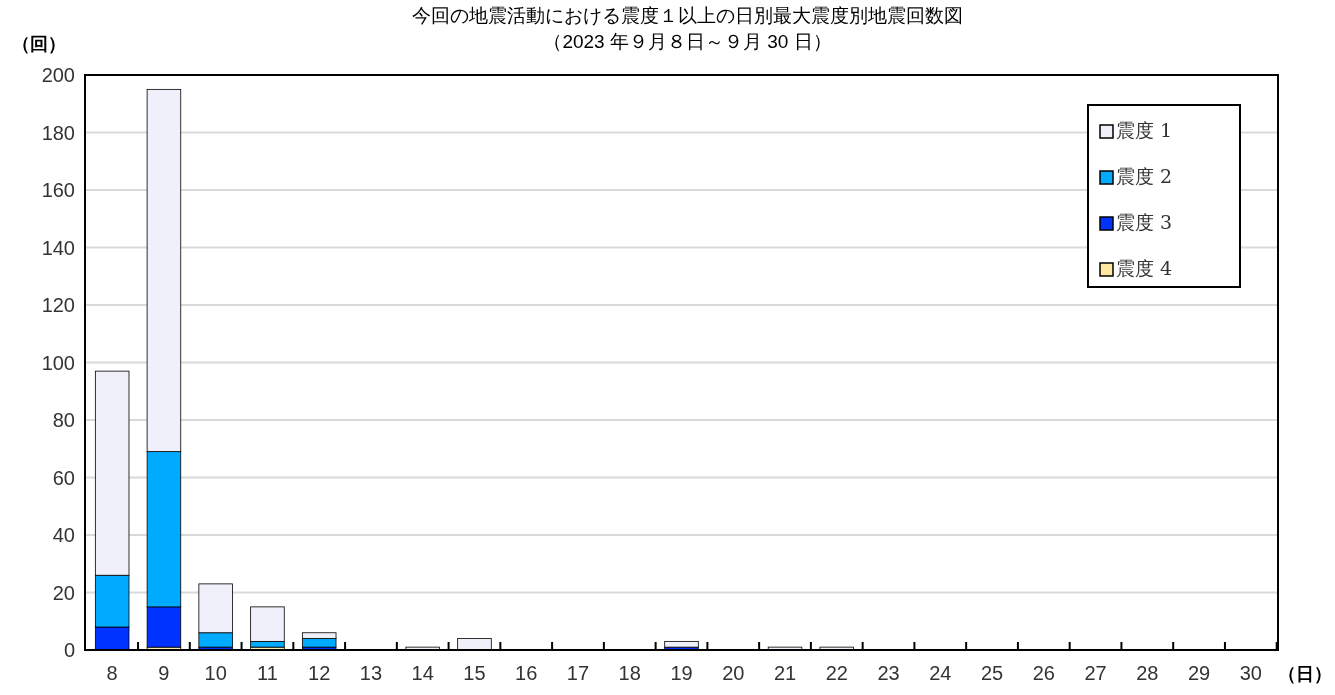  What do you see at coordinates (215, 673) in the screenshot?
I see `x-tick-label: 10` at bounding box center [215, 673].